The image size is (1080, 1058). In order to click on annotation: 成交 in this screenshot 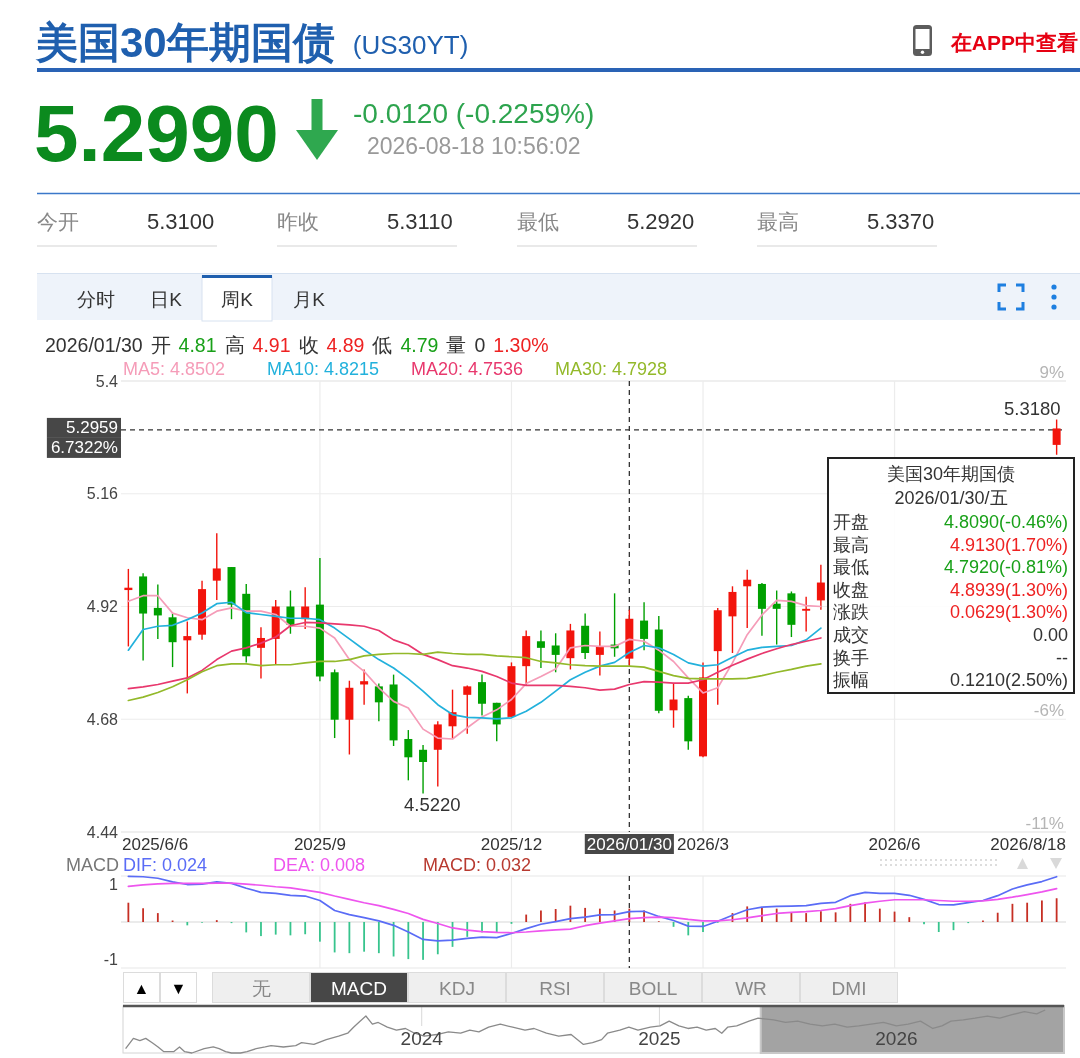, I will do `click(851, 635)`.